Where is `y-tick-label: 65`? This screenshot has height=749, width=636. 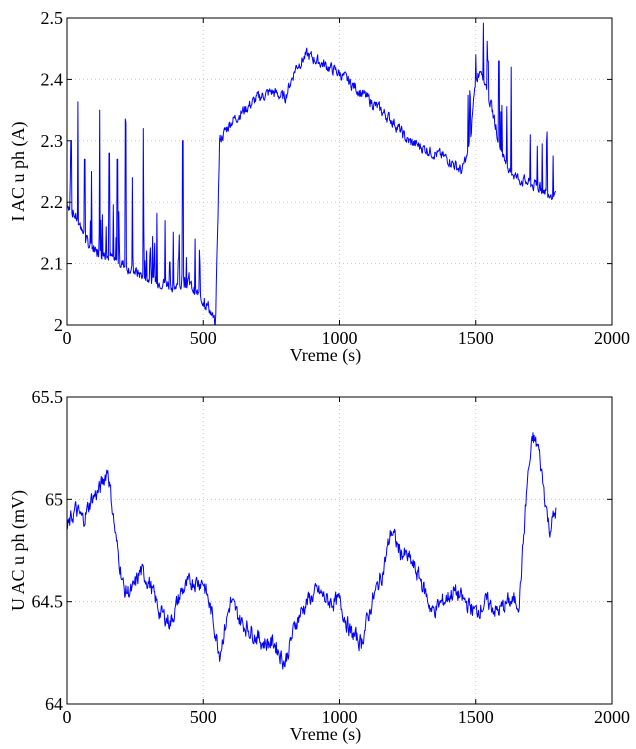 y-tick-label: 65 is located at coordinates (54, 499).